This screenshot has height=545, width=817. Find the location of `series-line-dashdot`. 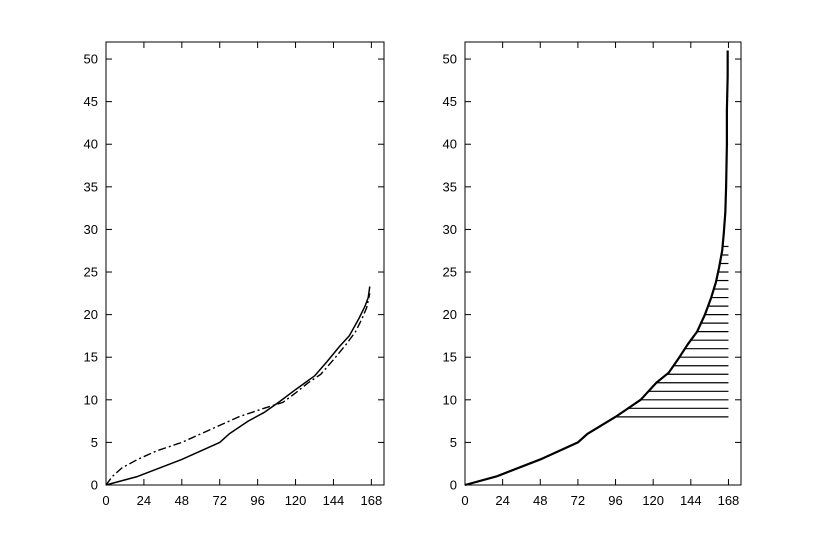

series-line-dashdot is located at coordinates (238, 389).